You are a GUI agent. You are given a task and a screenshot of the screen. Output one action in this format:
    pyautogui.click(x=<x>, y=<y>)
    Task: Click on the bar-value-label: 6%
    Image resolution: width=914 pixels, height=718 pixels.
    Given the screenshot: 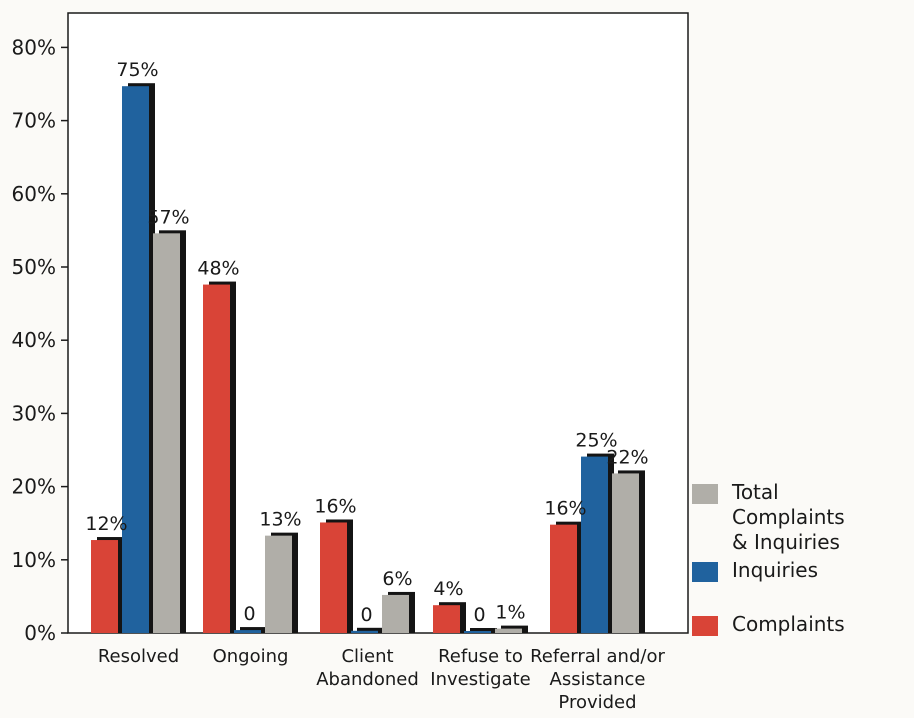 What is the action you would take?
    pyautogui.click(x=397, y=579)
    